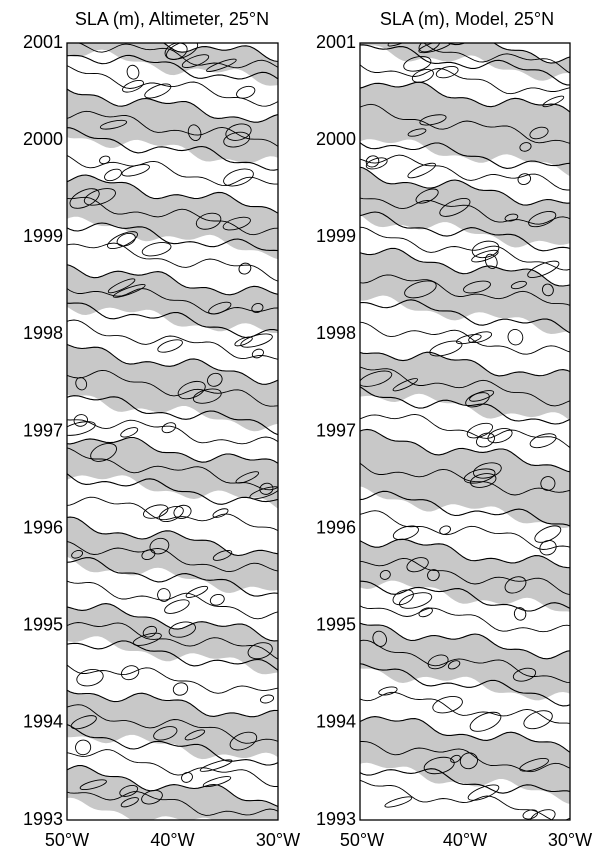  What do you see at coordinates (172, 840) in the screenshot?
I see `altimeter-x-axis: 50°W 40°W 30°W` at bounding box center [172, 840].